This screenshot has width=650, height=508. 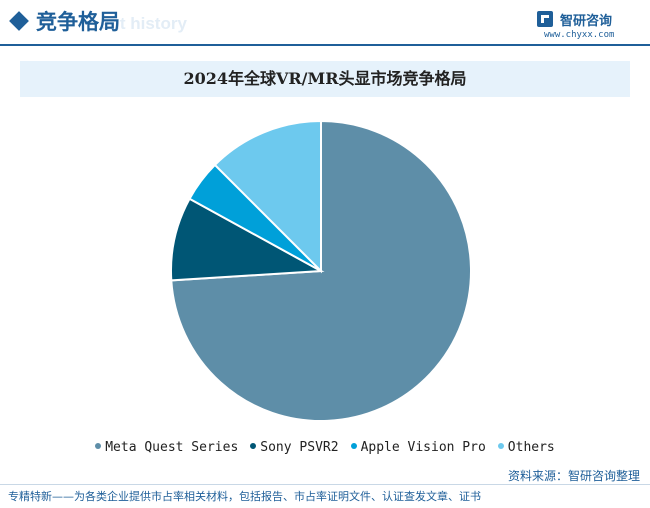 What do you see at coordinates (299, 447) in the screenshot?
I see `legend-label: Sony PSVR2` at bounding box center [299, 447].